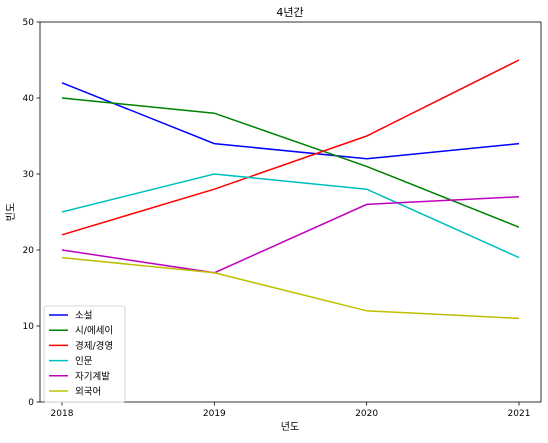 Image resolution: width=548 pixels, height=443 pixels. Describe the element at coordinates (29, 175) in the screenshot. I see `y-tick-label: 30` at that location.